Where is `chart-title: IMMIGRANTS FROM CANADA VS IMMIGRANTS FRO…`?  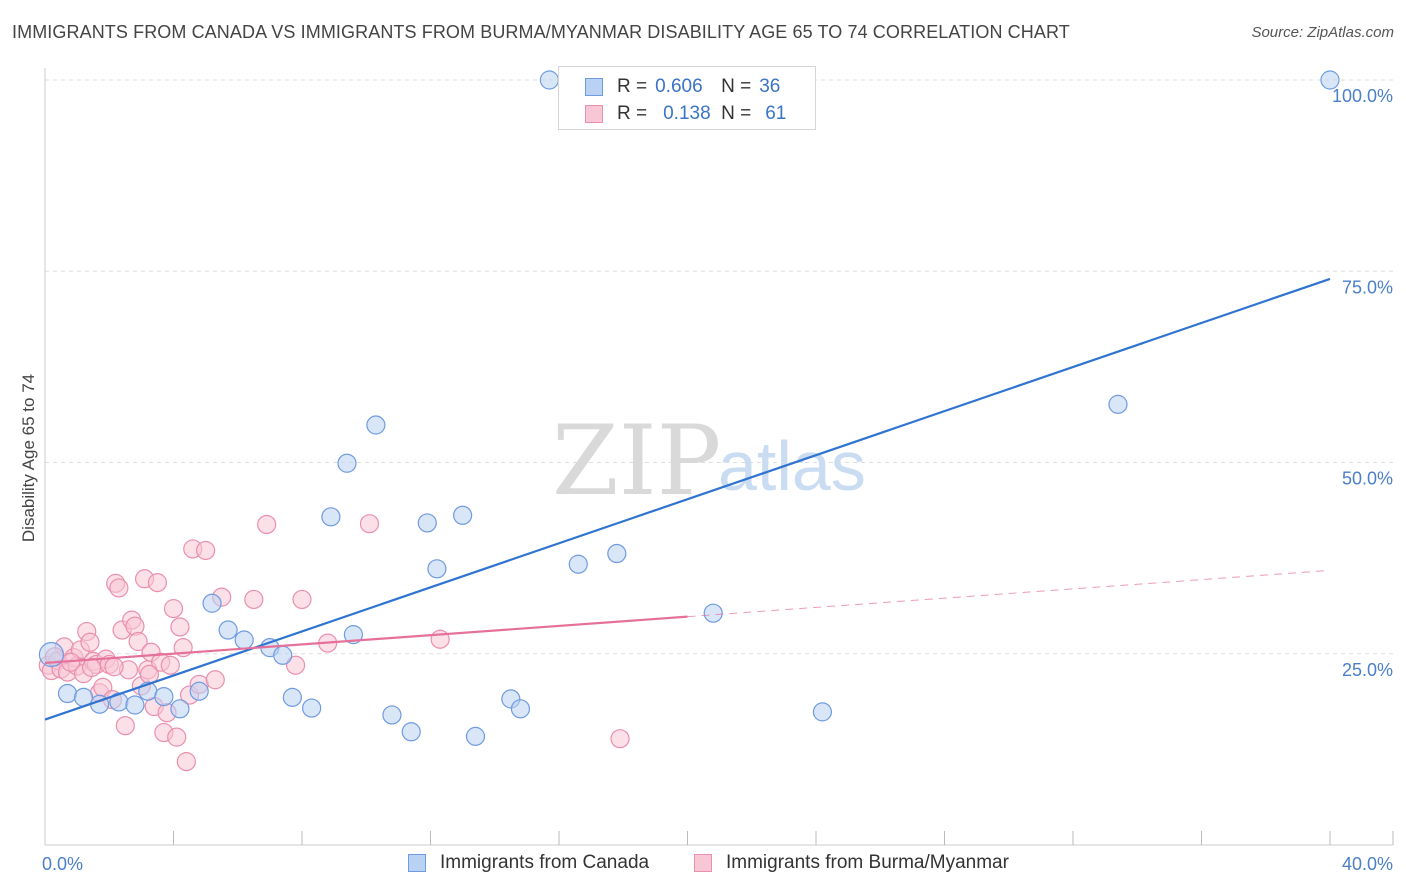
chart-title: IMMIGRANTS FROM CANADA VS IMMIGRANTS FRO… is located at coordinates (541, 32).